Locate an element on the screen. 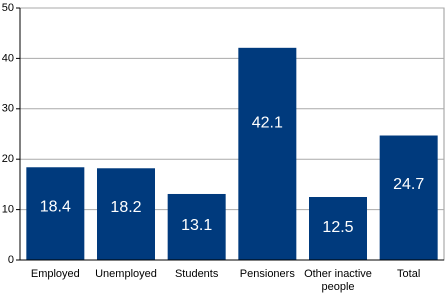 The width and height of the screenshot is (446, 295). value-label: 24.7 is located at coordinates (408, 184).